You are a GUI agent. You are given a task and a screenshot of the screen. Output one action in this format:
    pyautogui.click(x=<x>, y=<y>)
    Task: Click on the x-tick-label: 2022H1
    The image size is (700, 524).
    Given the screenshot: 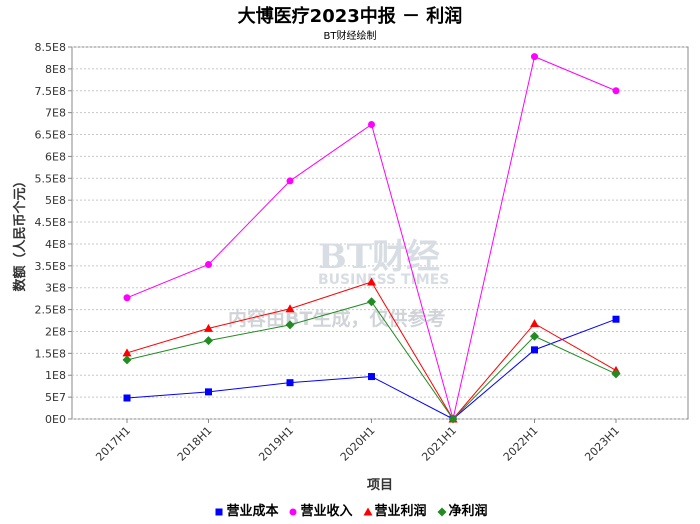 What is the action you would take?
    pyautogui.click(x=521, y=444)
    